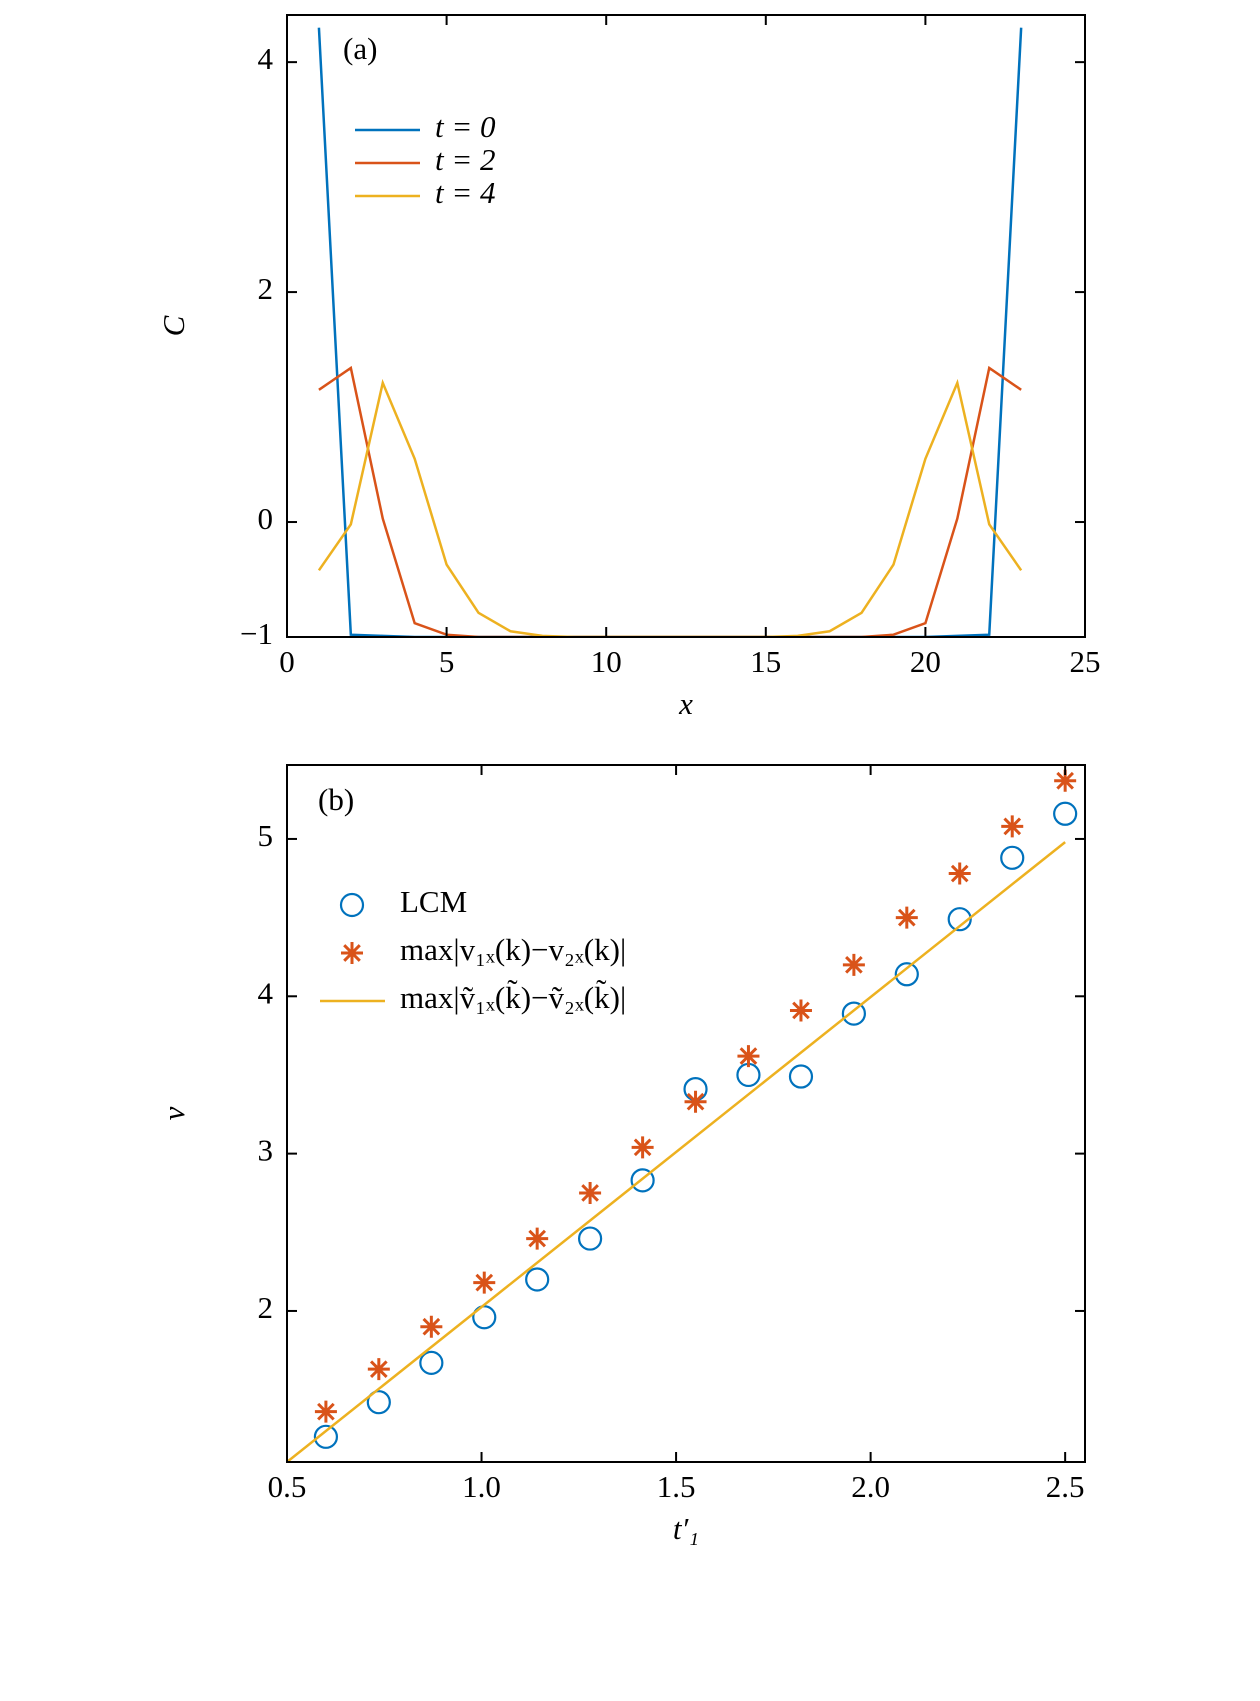 This screenshot has width=1260, height=1701. What do you see at coordinates (336, 799) in the screenshot?
I see `annotation: (b)` at bounding box center [336, 799].